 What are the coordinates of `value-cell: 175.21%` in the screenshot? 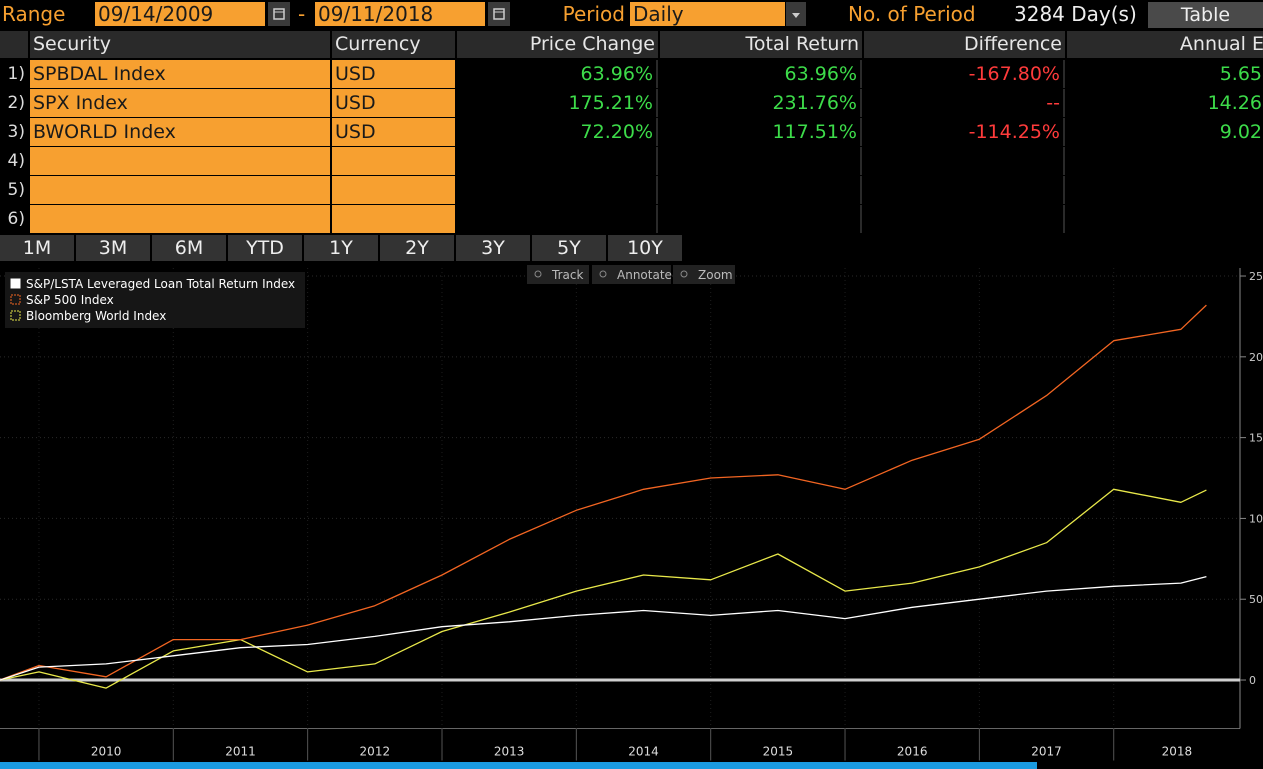 It's located at (557, 103).